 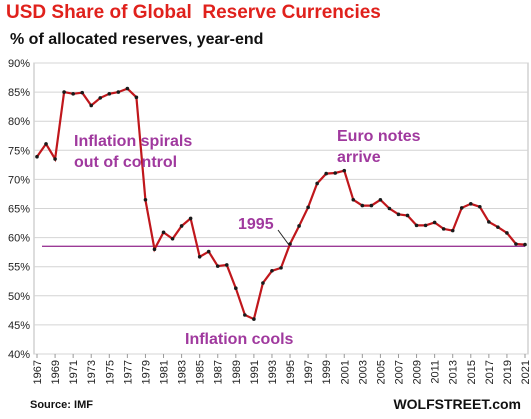 I want to click on x-tick-label: 1983, so click(x=183, y=372).